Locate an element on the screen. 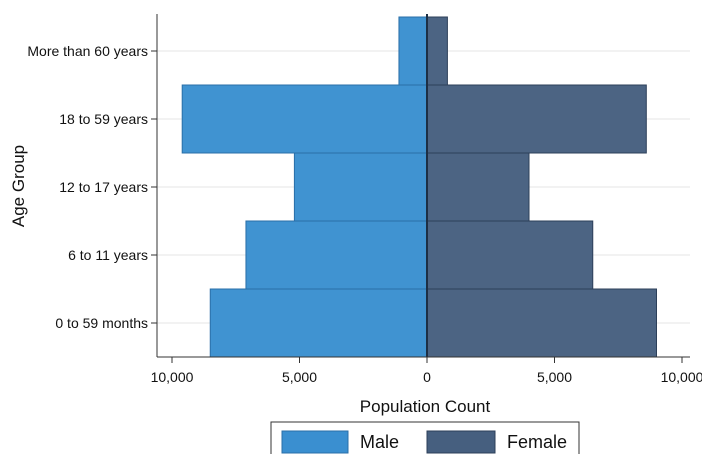 Image resolution: width=702 pixels, height=454 pixels. legend-swatch-male is located at coordinates (315, 442).